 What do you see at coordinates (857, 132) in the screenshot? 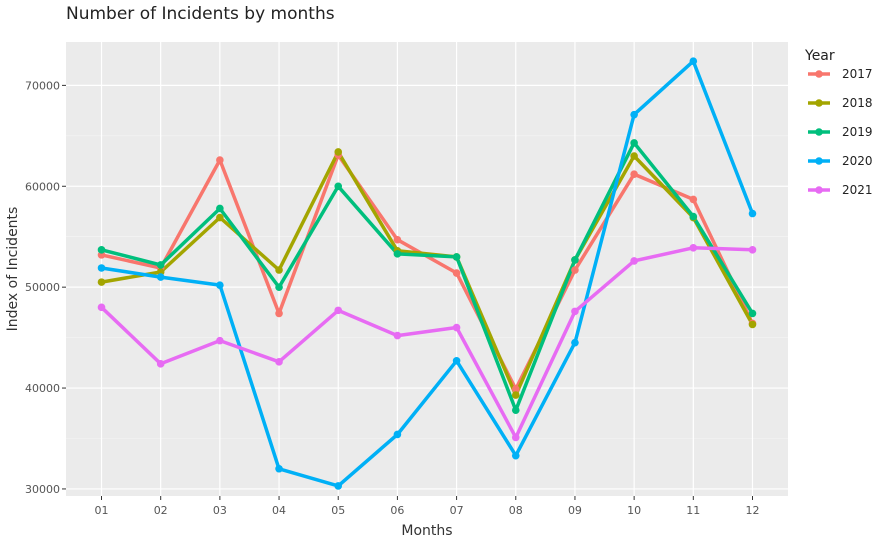
I see `legend-label: 2019` at bounding box center [857, 132].